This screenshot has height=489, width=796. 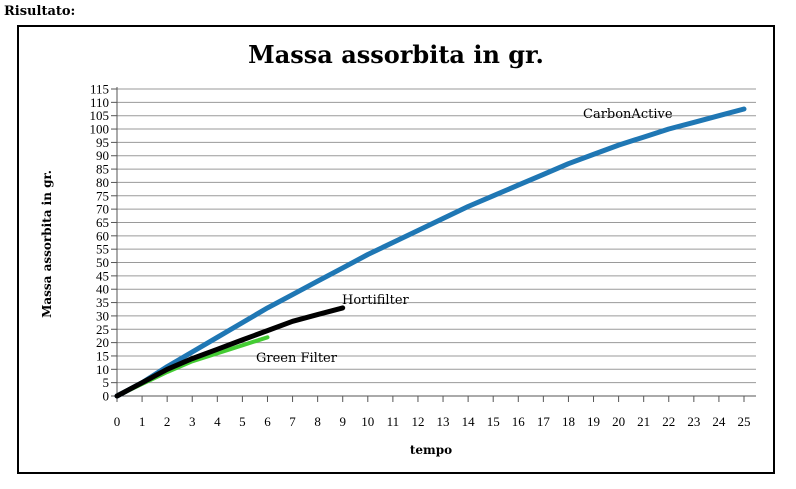 I want to click on y-tick-label: 60, so click(x=102, y=235).